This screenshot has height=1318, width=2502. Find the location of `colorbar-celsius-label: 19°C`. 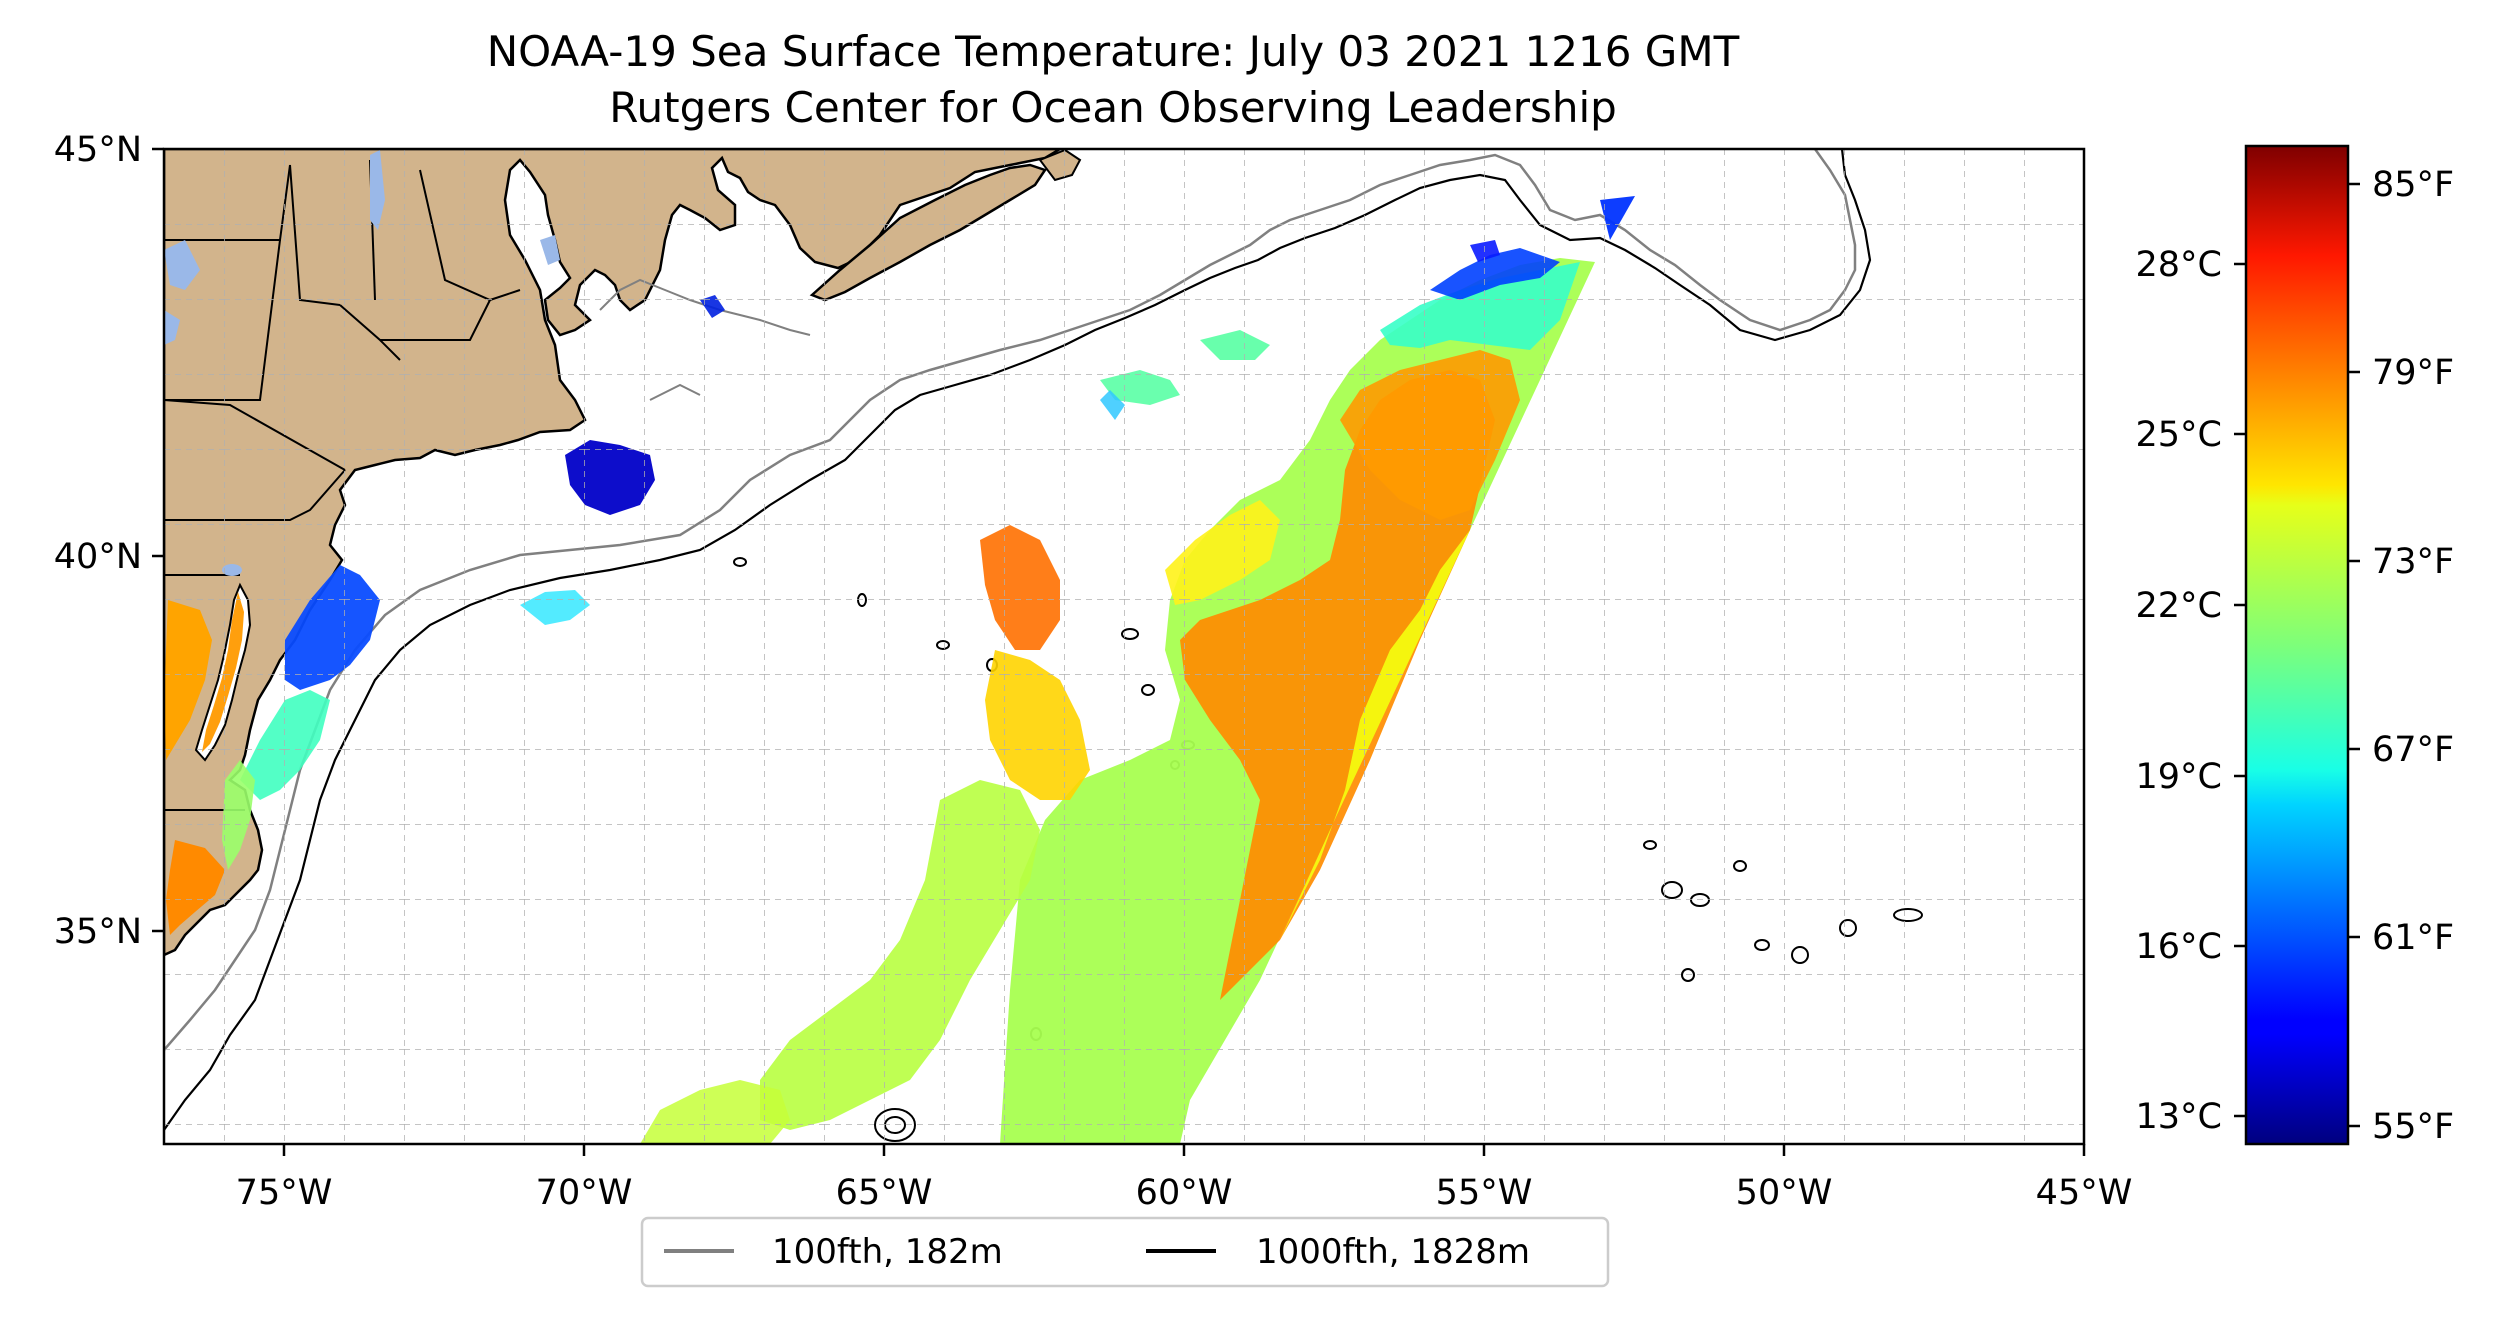

colorbar-celsius-label: 19°C is located at coordinates (2179, 777).